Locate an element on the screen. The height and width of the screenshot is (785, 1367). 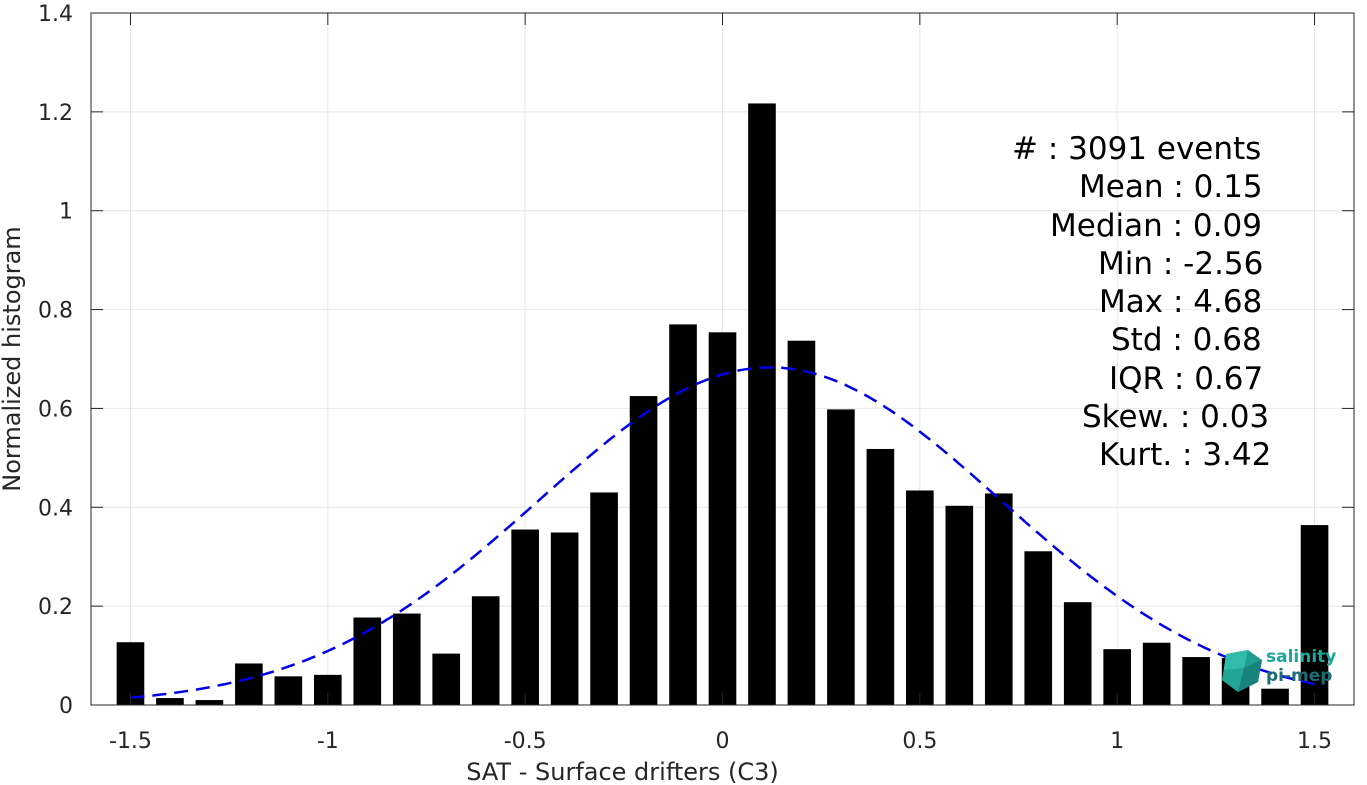
x-tick-label: 1 is located at coordinates (1117, 741).